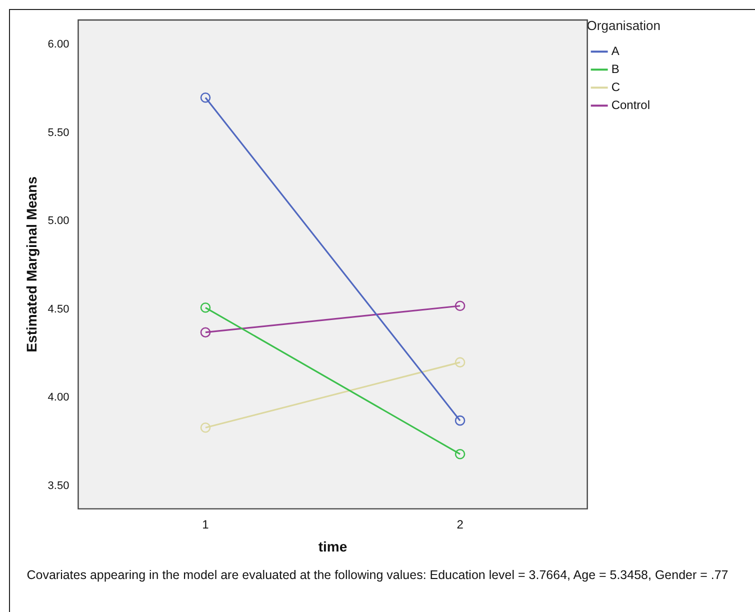  Describe the element at coordinates (59, 132) in the screenshot. I see `y-tick-label: 5.50` at that location.